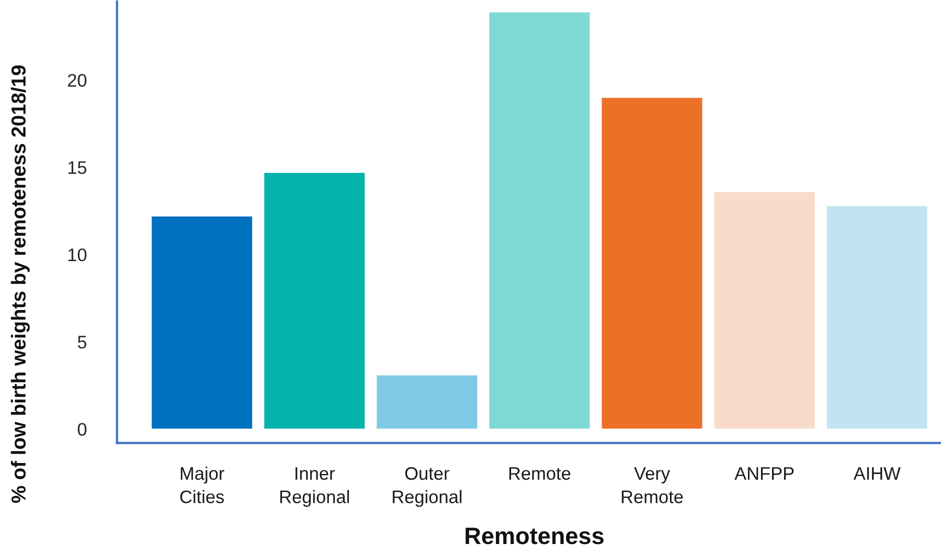 Image resolution: width=941 pixels, height=554 pixels. Describe the element at coordinates (77, 80) in the screenshot. I see `y-tick-label: 20` at that location.